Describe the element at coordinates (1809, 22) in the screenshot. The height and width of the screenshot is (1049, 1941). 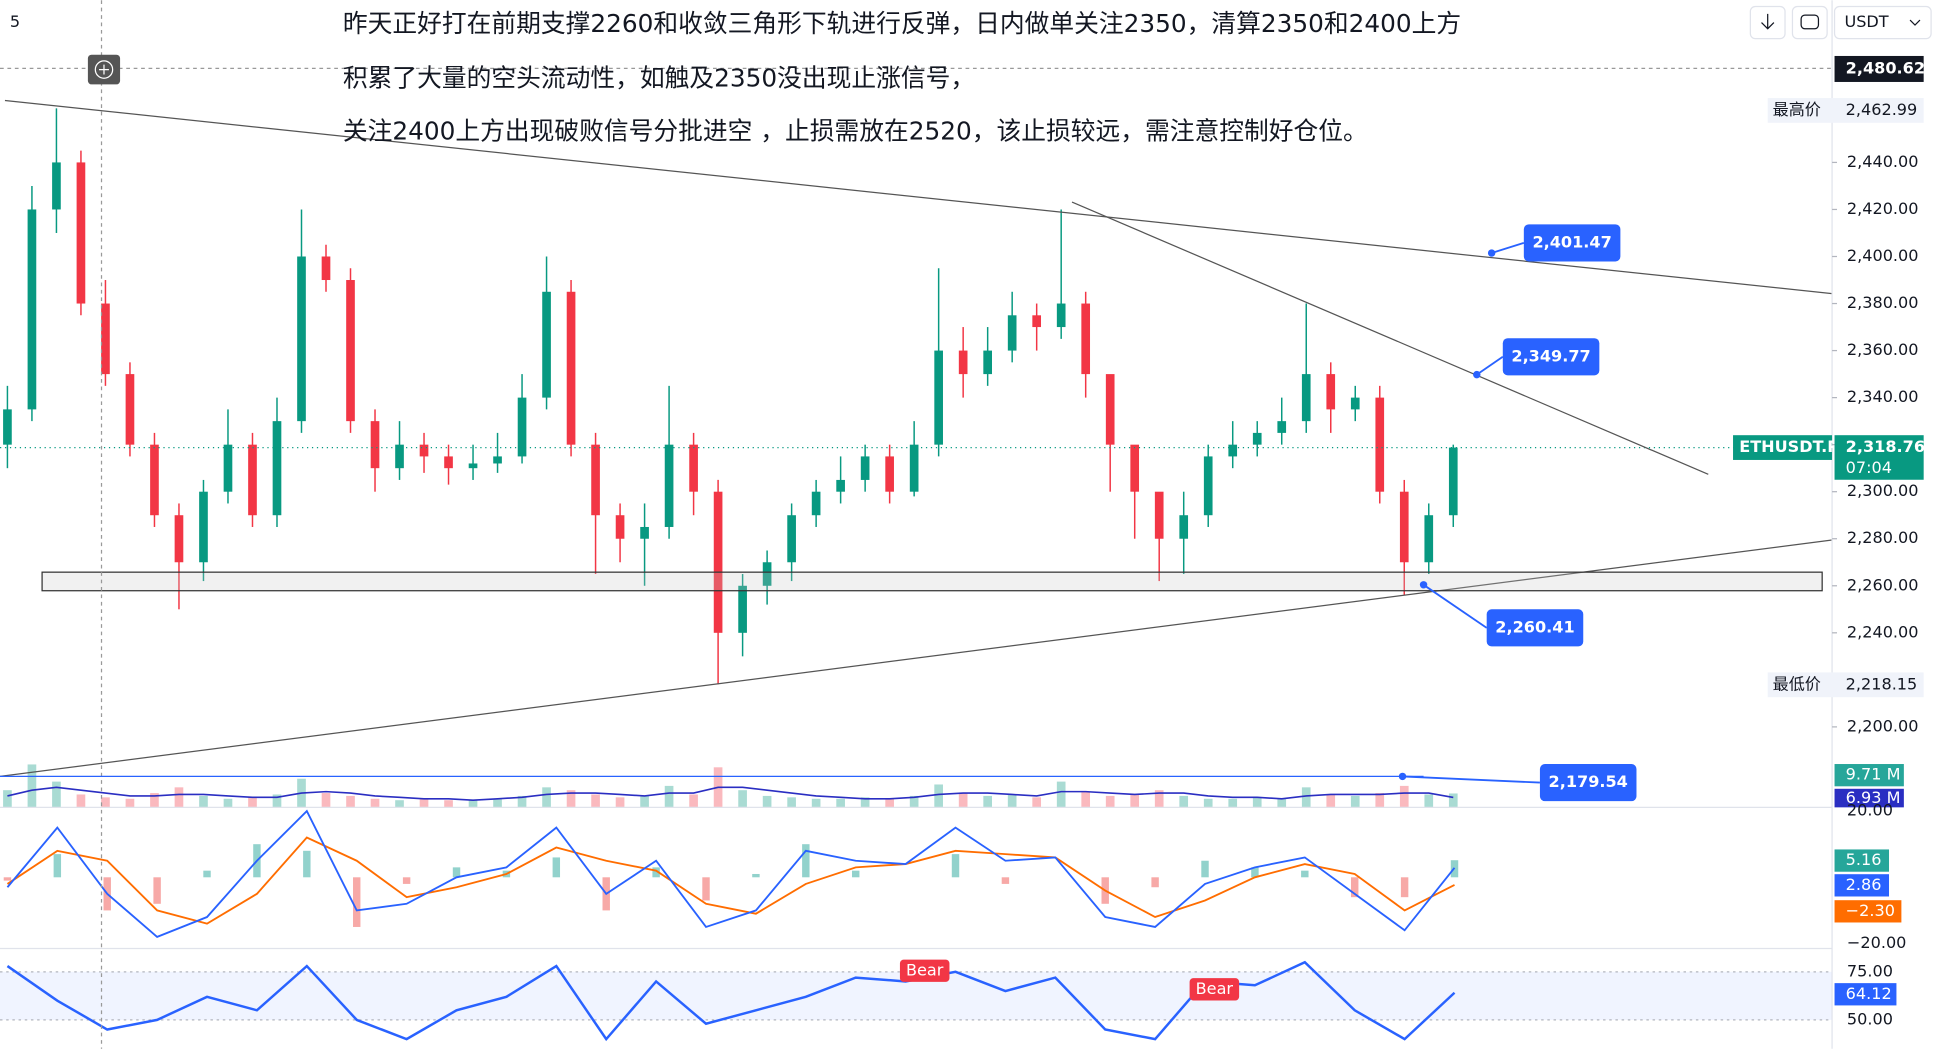
I see `fullscreen-button` at that location.